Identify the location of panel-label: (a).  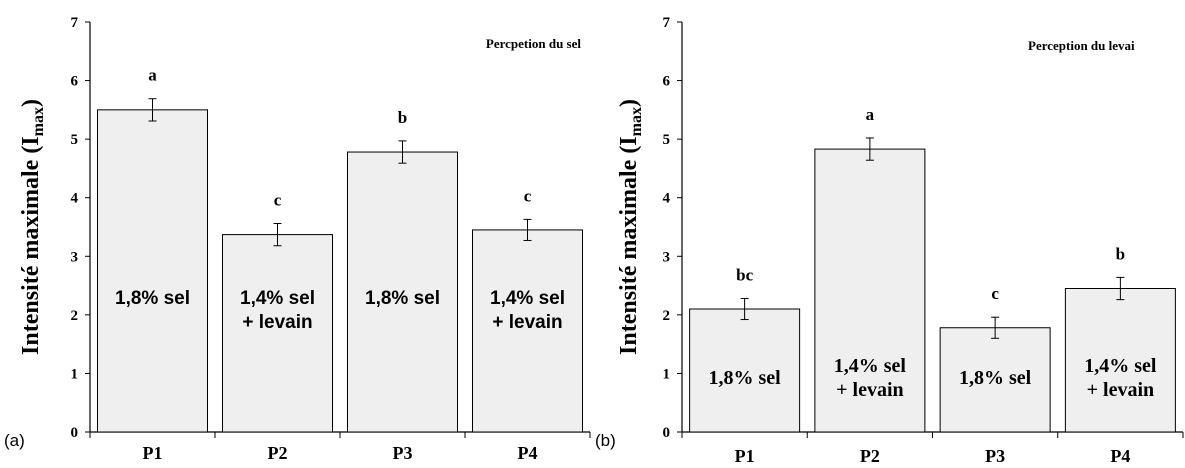
(14, 440).